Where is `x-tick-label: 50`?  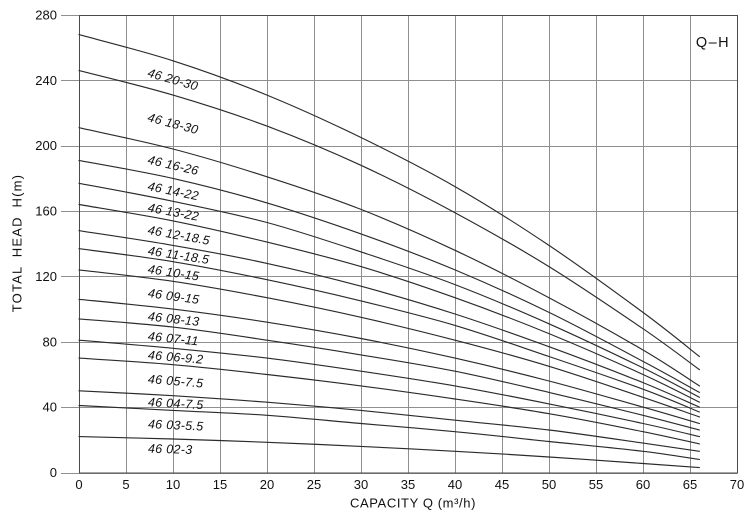 x-tick-label: 50 is located at coordinates (549, 484).